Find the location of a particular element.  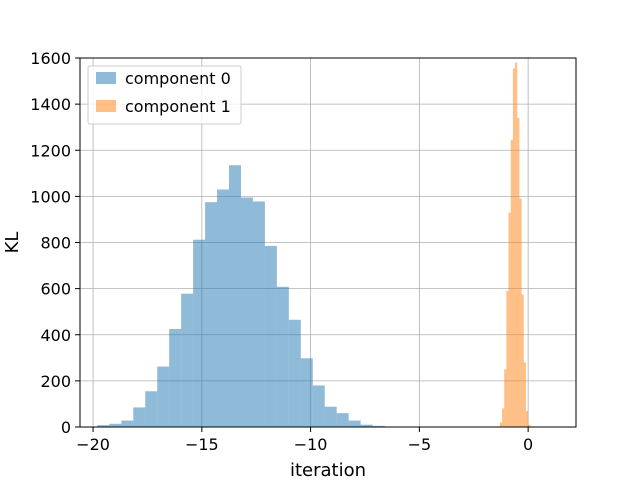

x-tick-label: −20 is located at coordinates (93, 444).